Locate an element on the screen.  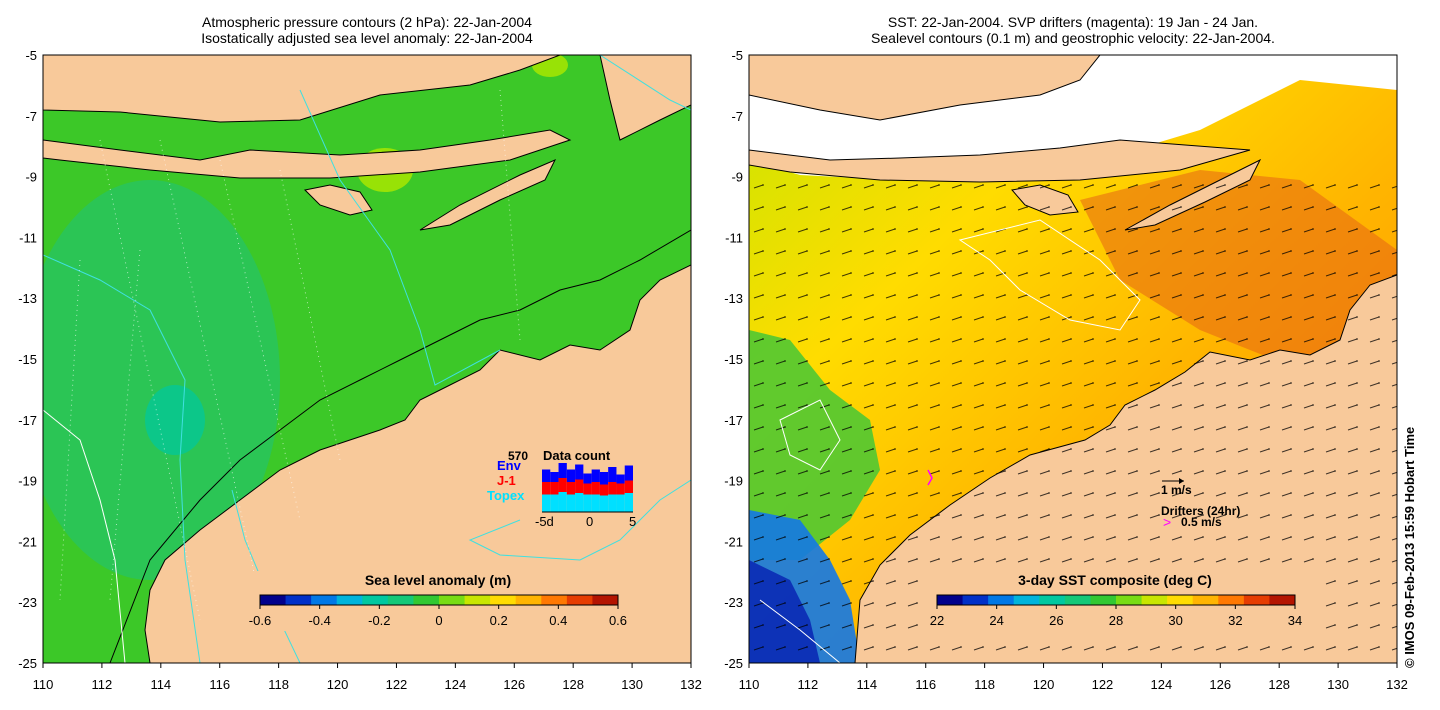
left-lat-tick--17: -17 is located at coordinates (27, 420).